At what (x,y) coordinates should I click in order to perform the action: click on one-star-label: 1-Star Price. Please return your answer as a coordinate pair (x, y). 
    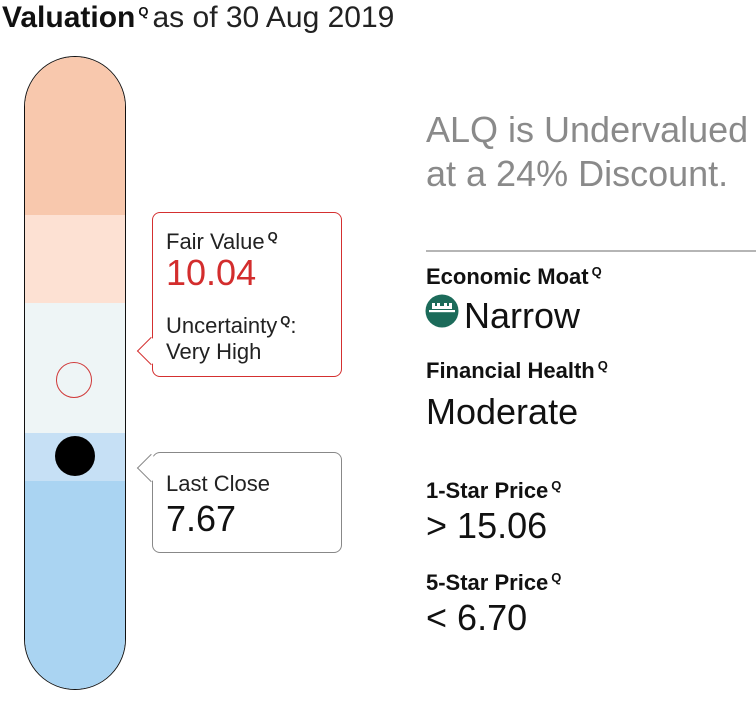
    Looking at the image, I should click on (487, 490).